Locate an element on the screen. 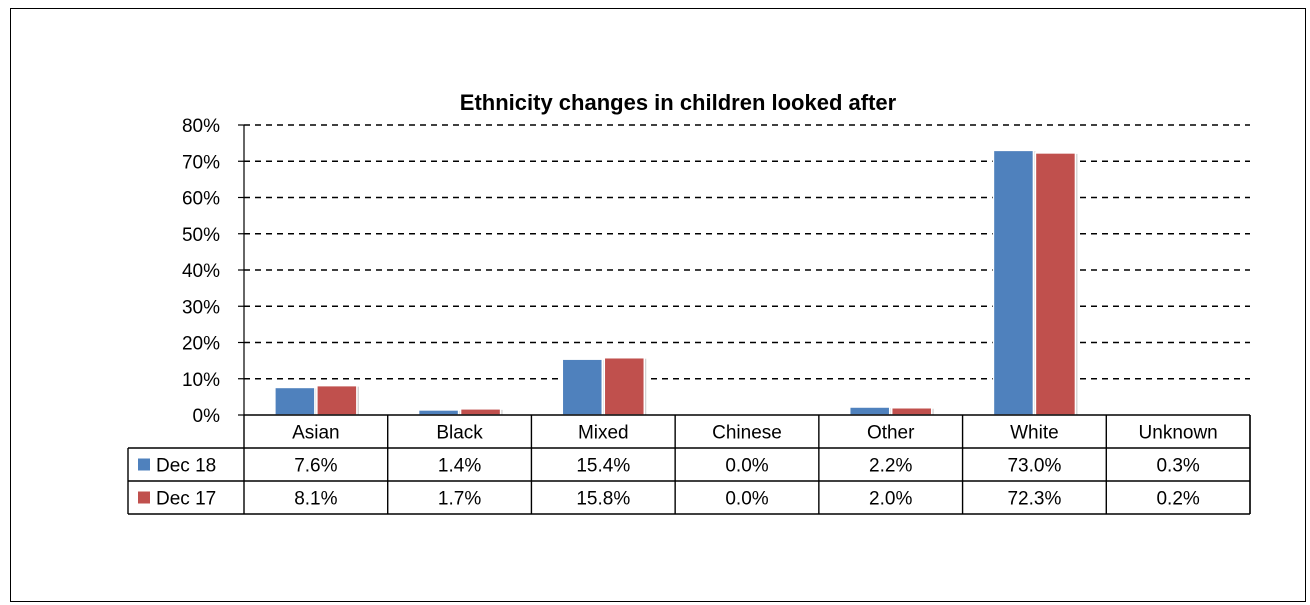 Image resolution: width=1310 pixels, height=605 pixels. data-value: 15.8% is located at coordinates (603, 499).